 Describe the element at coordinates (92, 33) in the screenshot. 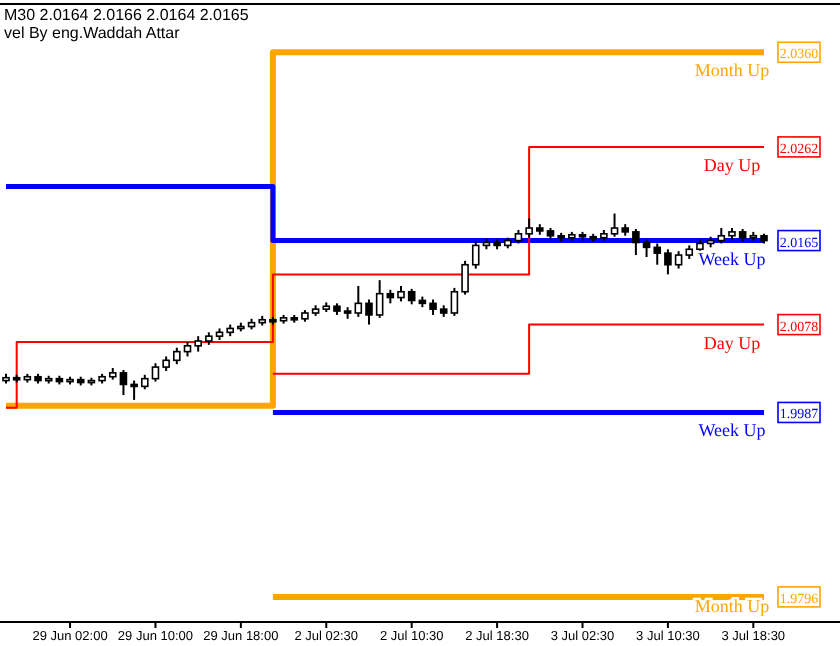

I see `text: vel By eng.Waddah Attar` at that location.